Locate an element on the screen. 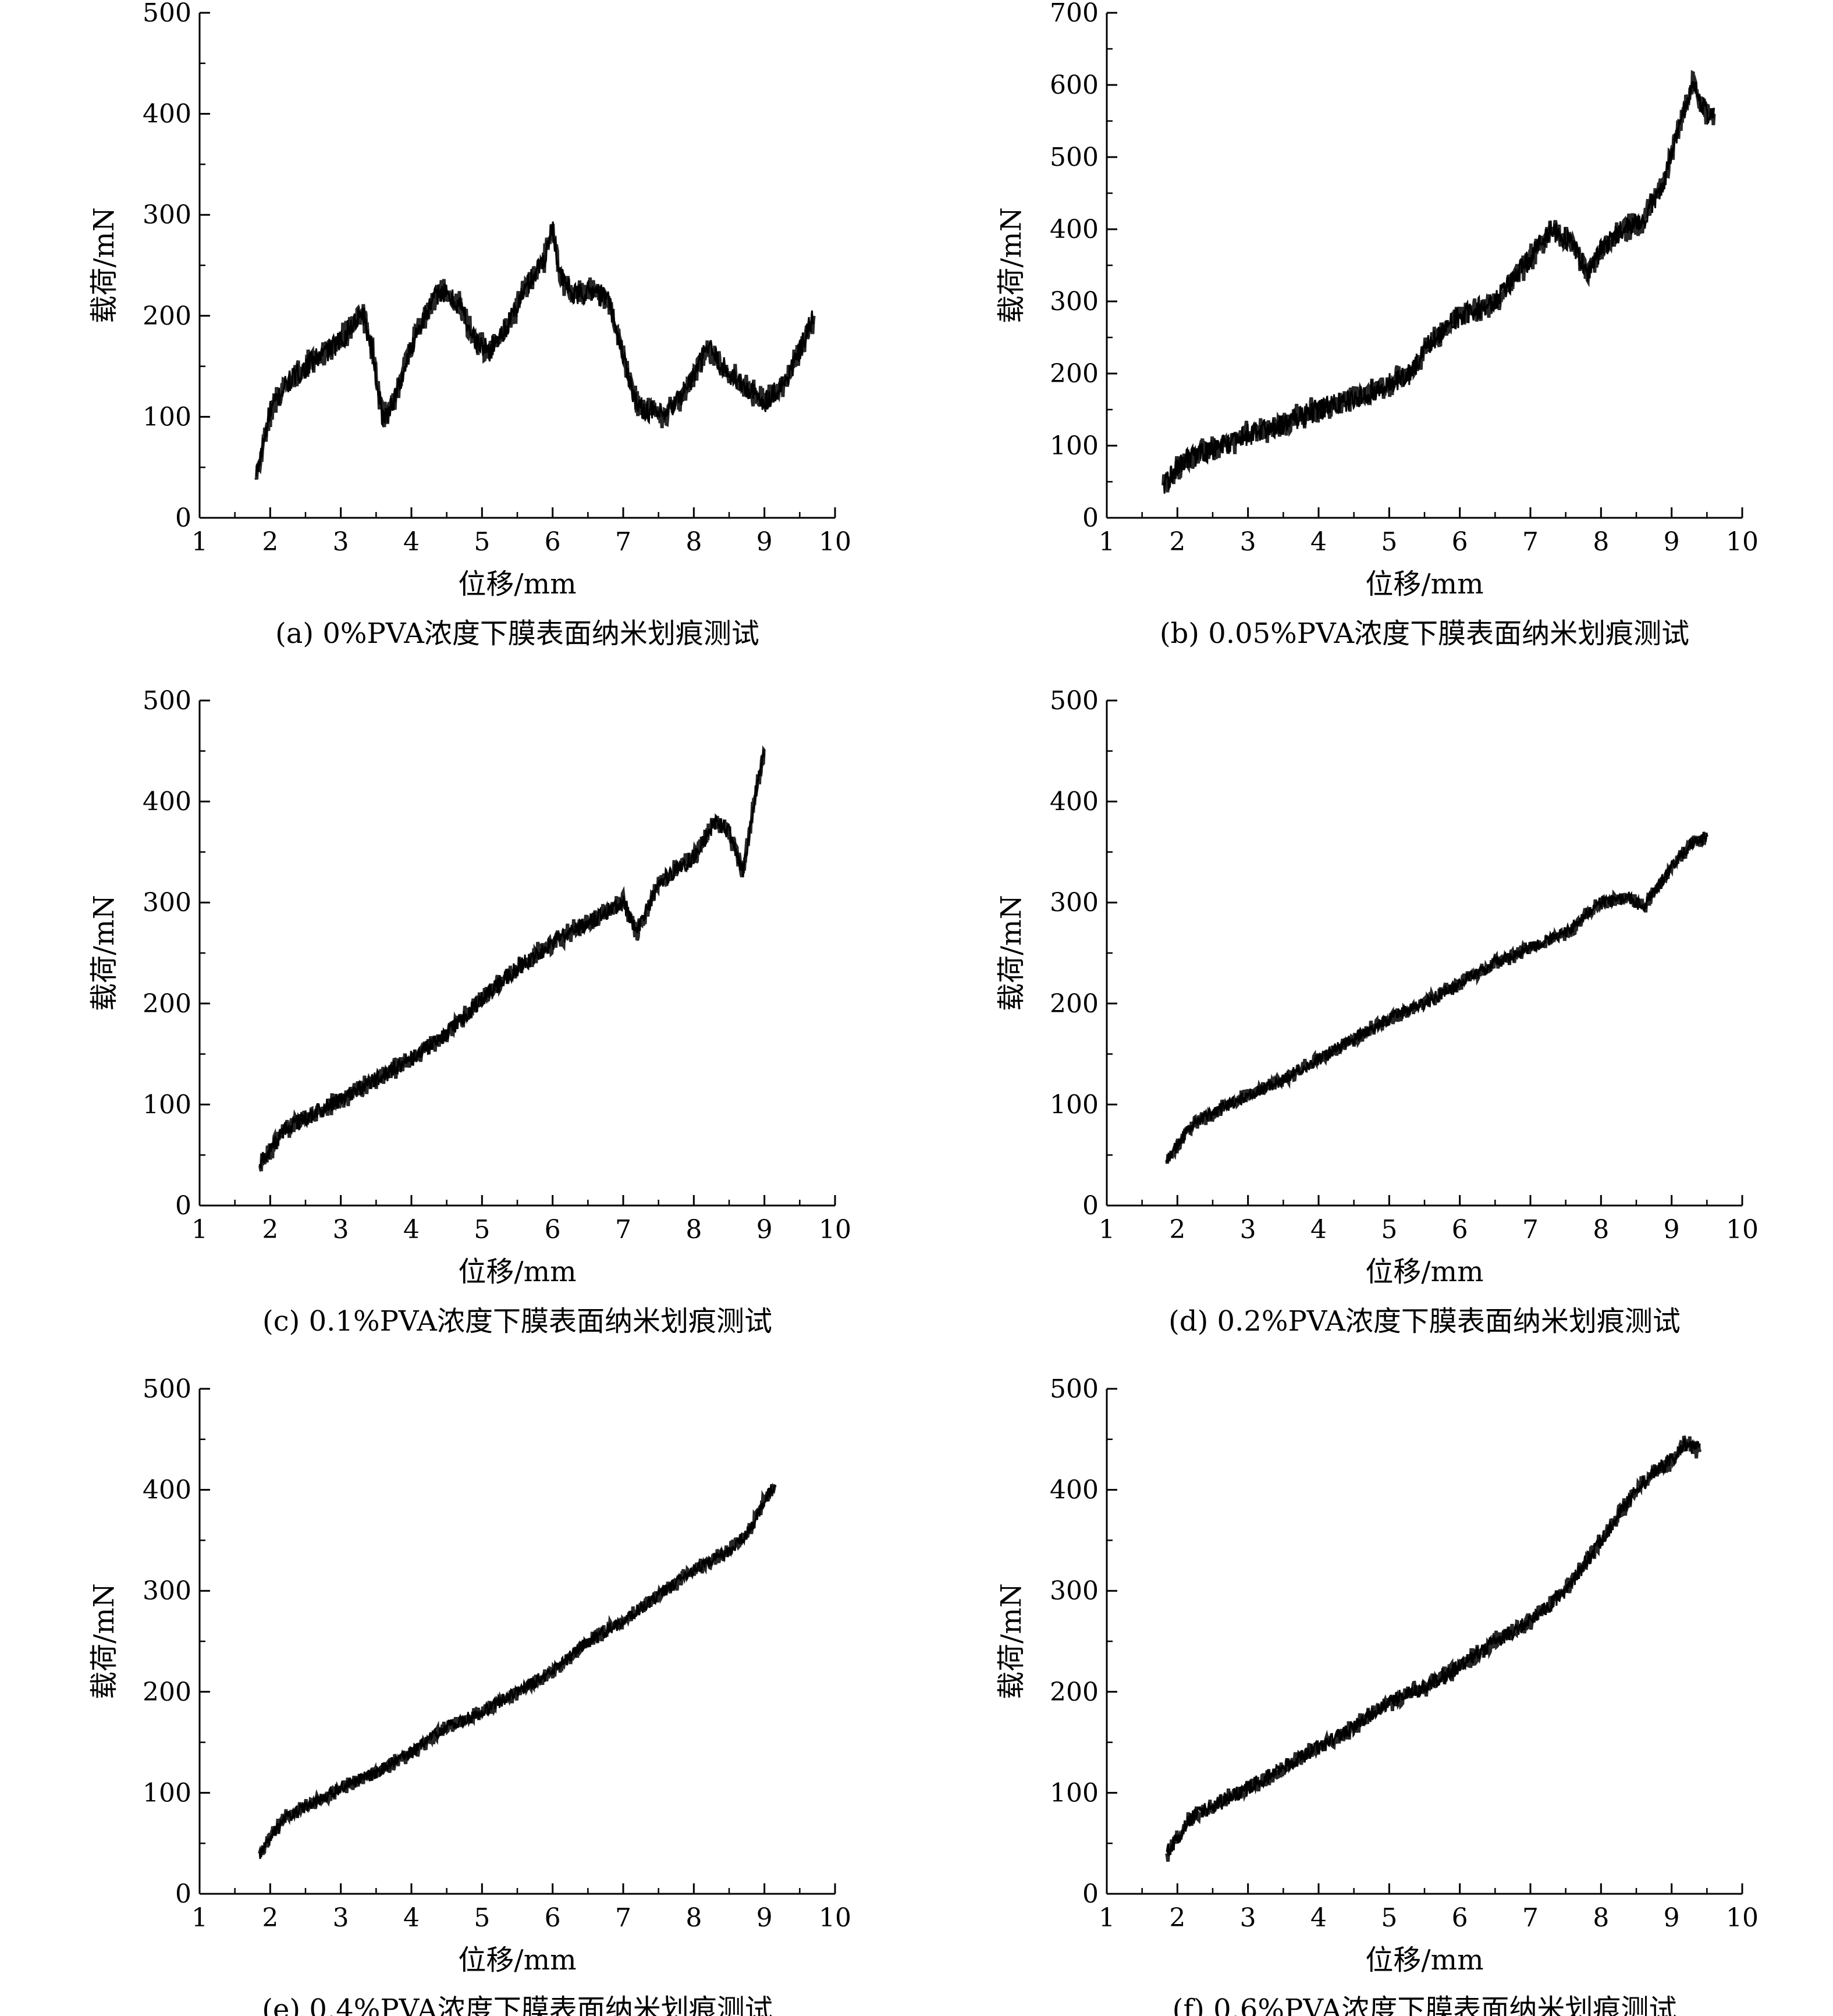 The image size is (1833, 2016). panel-caption: (d) 0.2%PVA浓度下膜表面纳米划痕测试 is located at coordinates (1424, 1321).